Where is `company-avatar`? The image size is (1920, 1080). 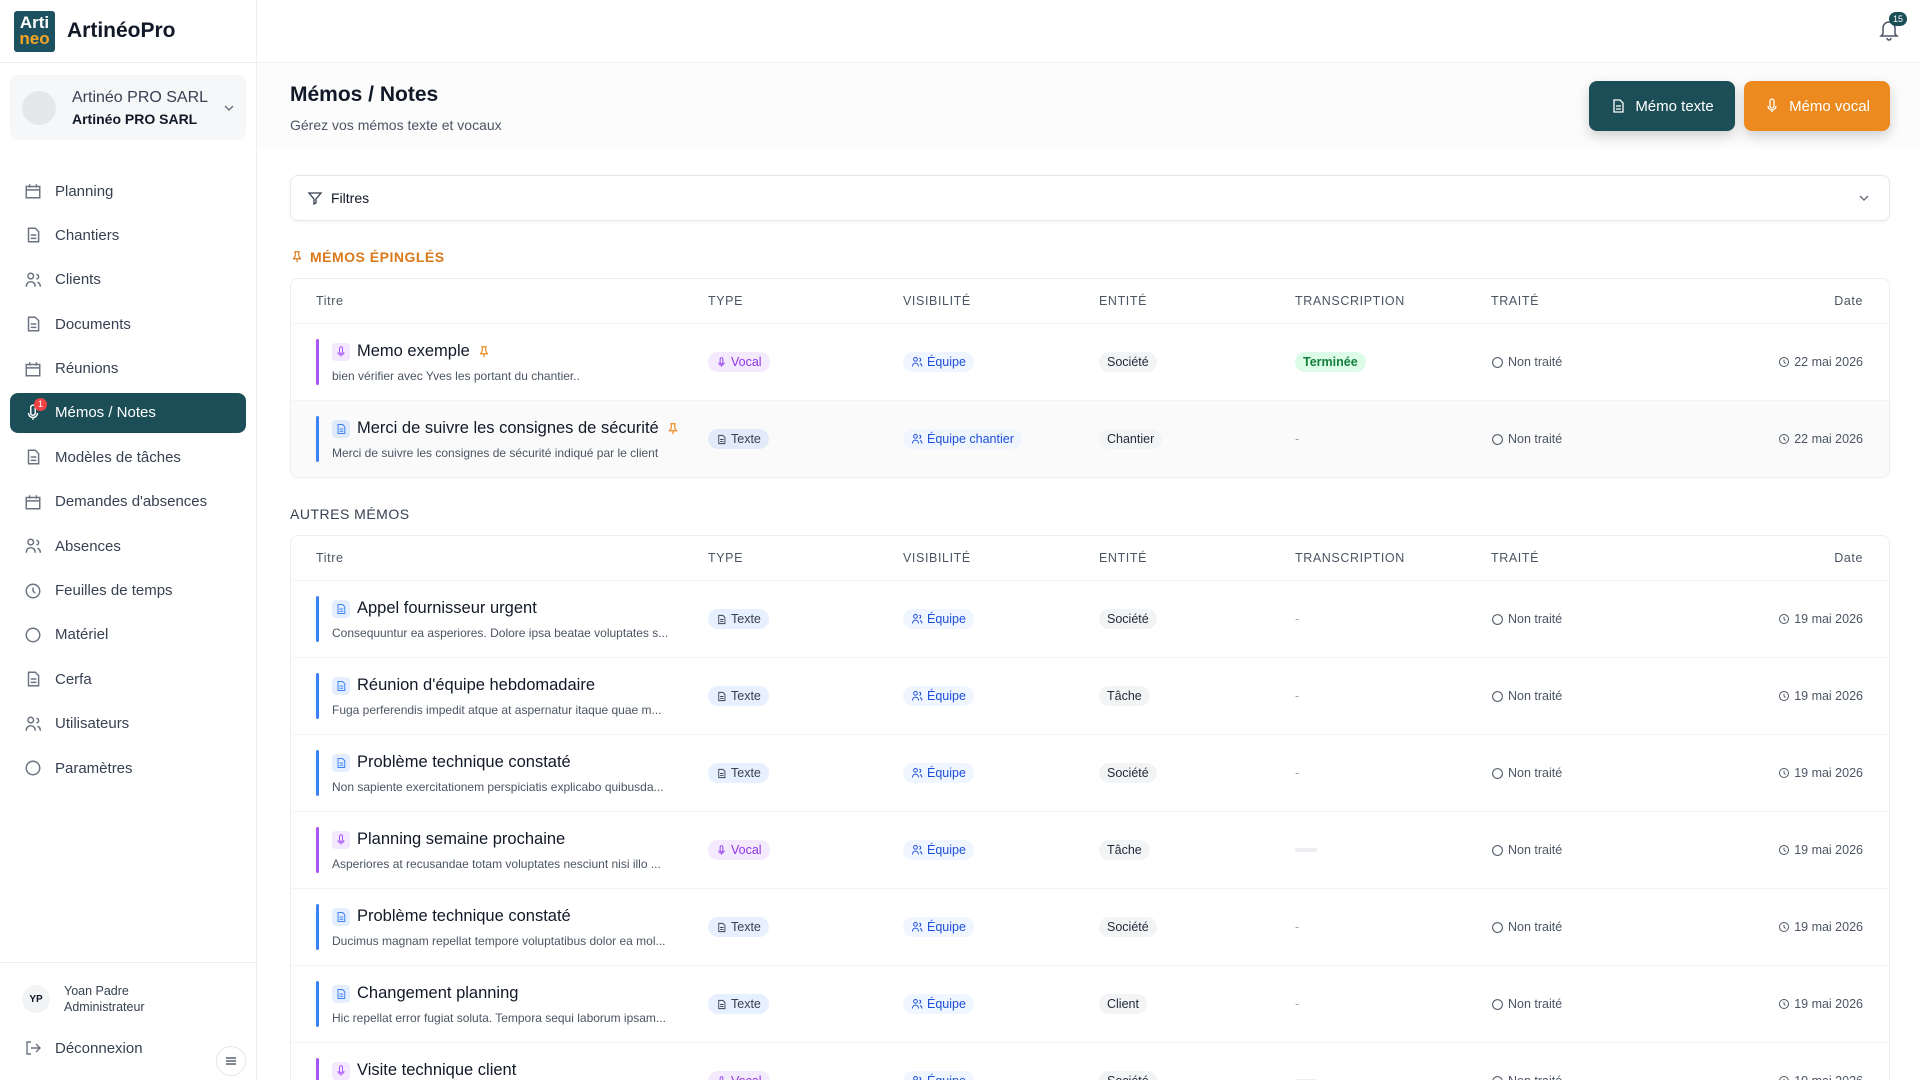
company-avatar is located at coordinates (39, 107).